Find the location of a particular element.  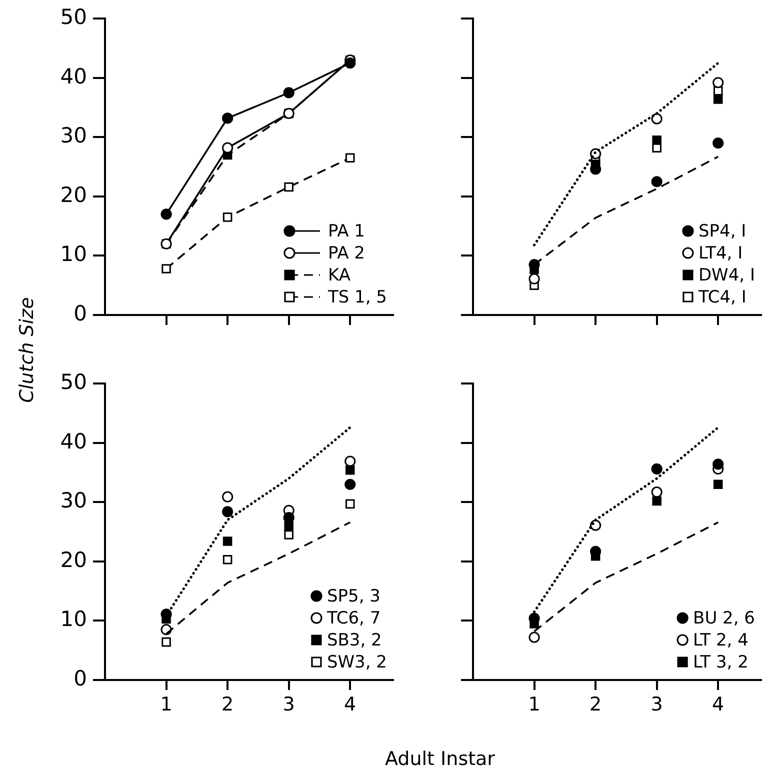

legend-label: DW4, I is located at coordinates (727, 275).